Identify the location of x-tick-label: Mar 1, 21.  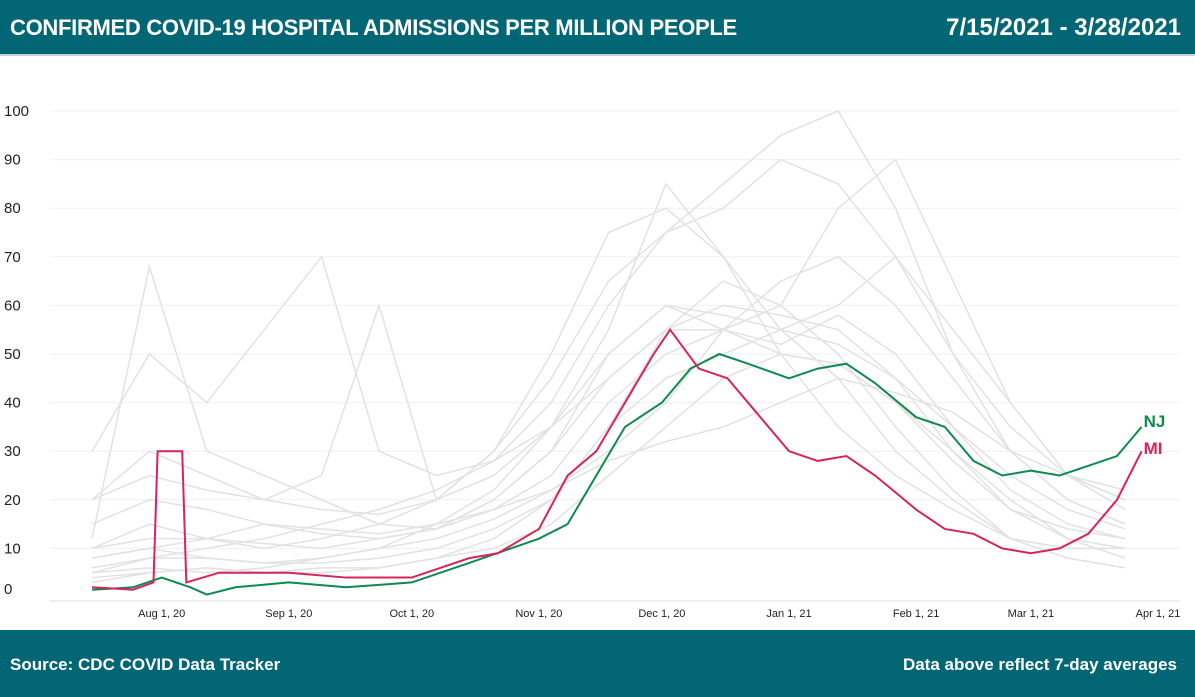
(1031, 614).